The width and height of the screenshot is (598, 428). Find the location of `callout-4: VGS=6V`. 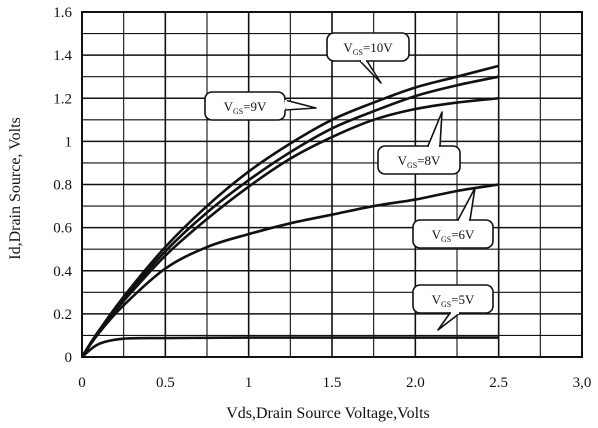

callout-4: VGS=6V is located at coordinates (453, 218).